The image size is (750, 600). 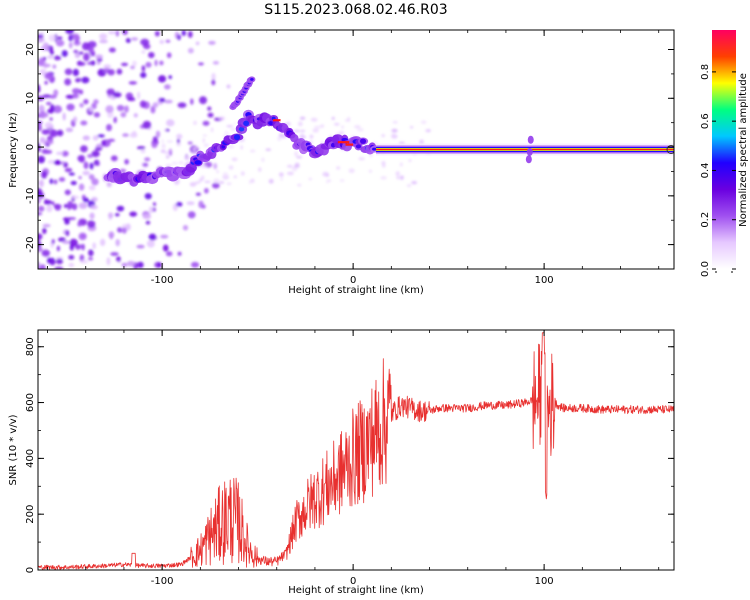 What do you see at coordinates (30, 346) in the screenshot?
I see `y-tick-label: 800` at bounding box center [30, 346].